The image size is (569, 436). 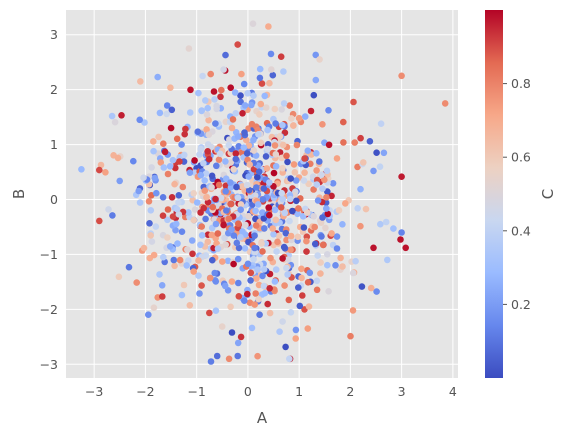 What do you see at coordinates (19, 194) in the screenshot?
I see `y-axis-label: B` at bounding box center [19, 194].